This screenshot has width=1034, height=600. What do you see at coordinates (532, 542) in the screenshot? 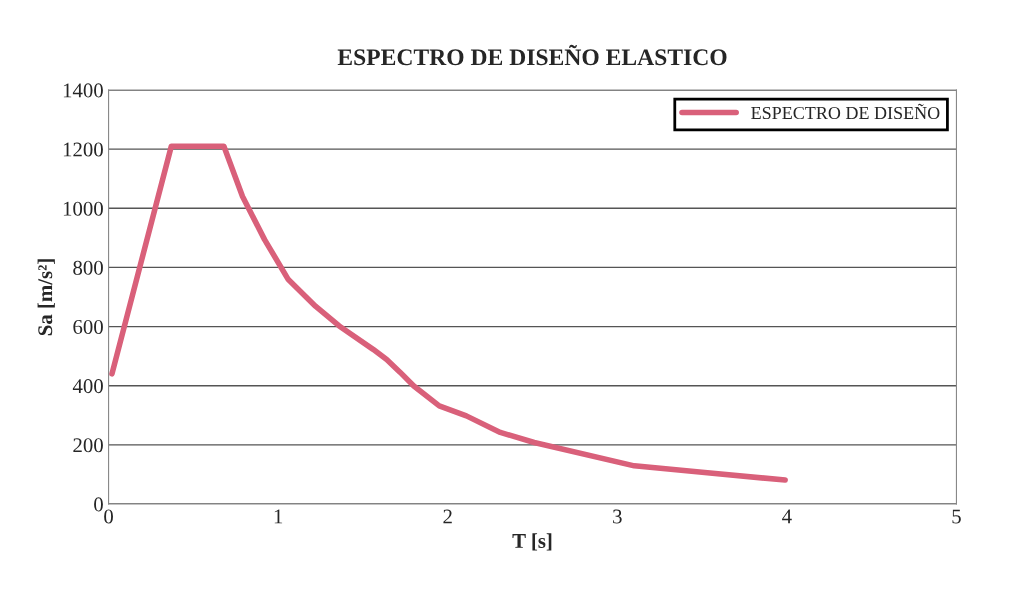
I see `x-axis-title: T [s]` at bounding box center [532, 542].